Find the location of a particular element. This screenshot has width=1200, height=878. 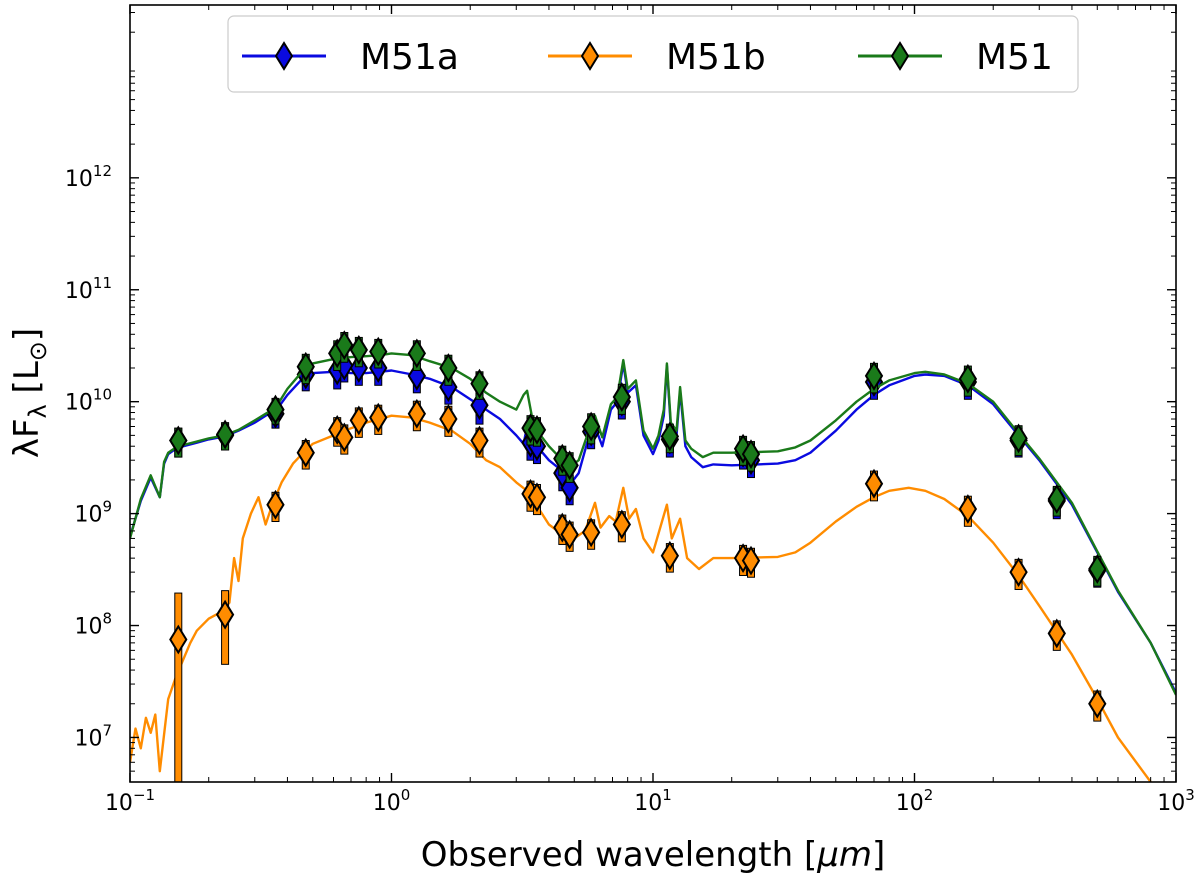

y-tick-label: 10⁷ is located at coordinates (93, 736).